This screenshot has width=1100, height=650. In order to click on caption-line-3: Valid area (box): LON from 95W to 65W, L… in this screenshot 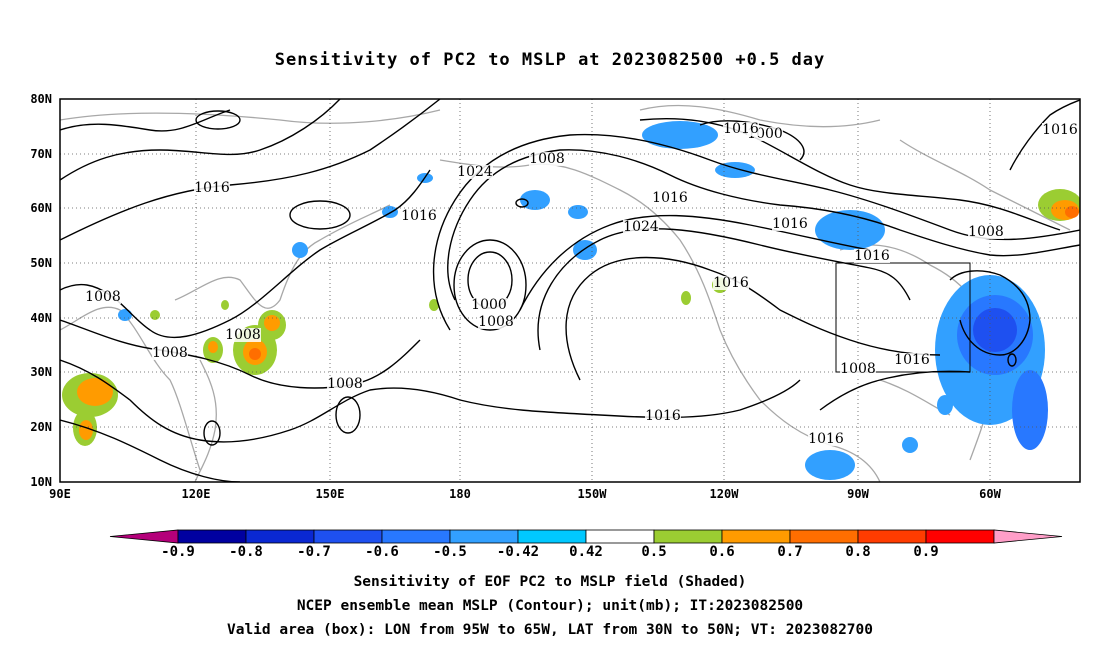, I will do `click(549, 630)`.